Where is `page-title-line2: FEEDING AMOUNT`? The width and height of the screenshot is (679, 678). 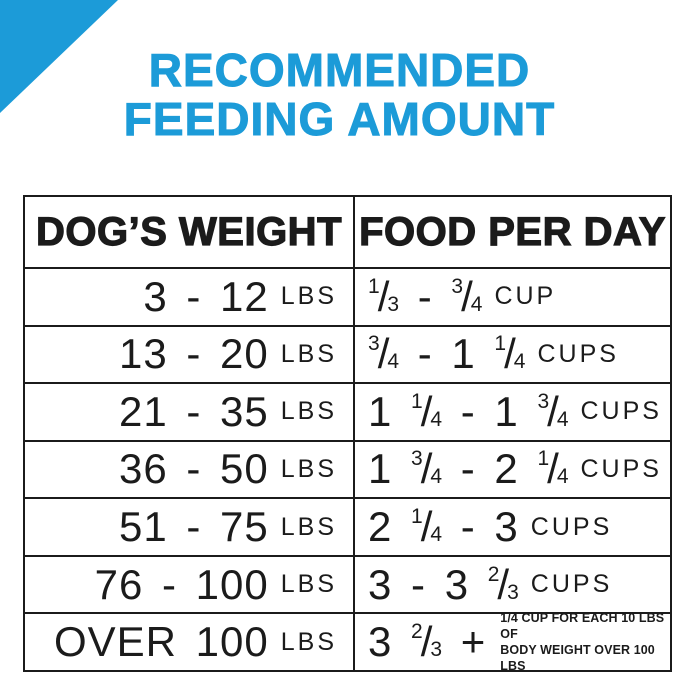 page-title-line2: FEEDING AMOUNT is located at coordinates (339, 119).